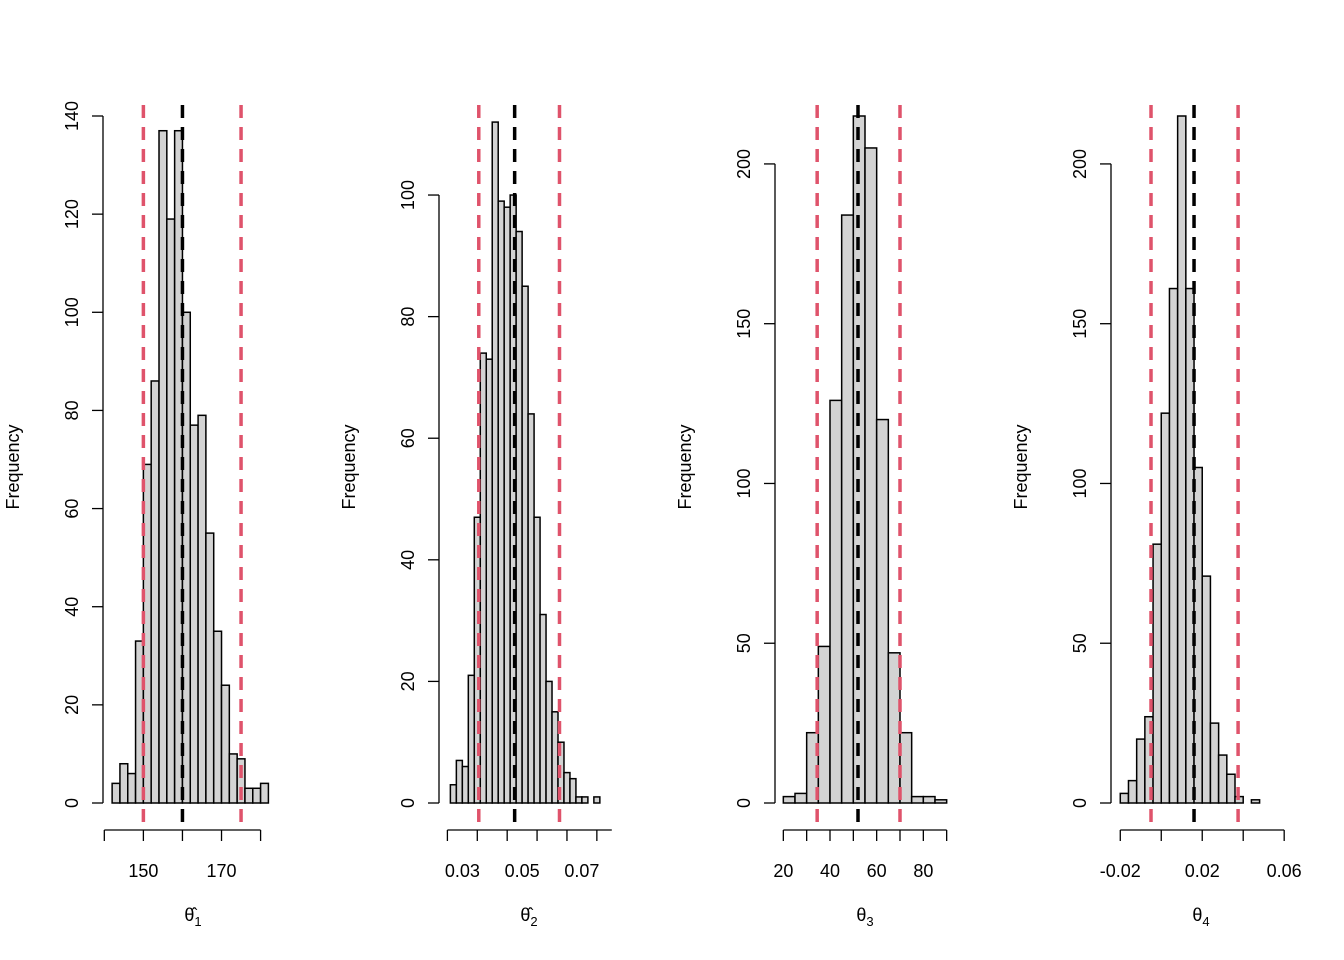  What do you see at coordinates (522, 871) in the screenshot?
I see `x-tick-label: 0.05` at bounding box center [522, 871].